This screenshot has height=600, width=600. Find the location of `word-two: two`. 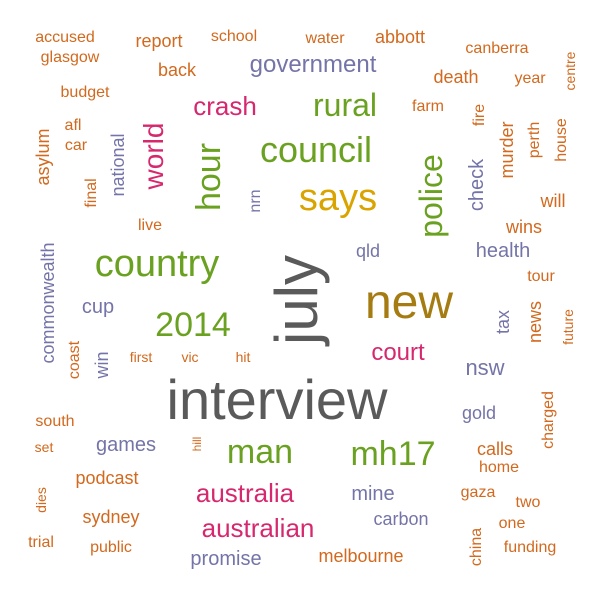

word-two: two is located at coordinates (528, 502).